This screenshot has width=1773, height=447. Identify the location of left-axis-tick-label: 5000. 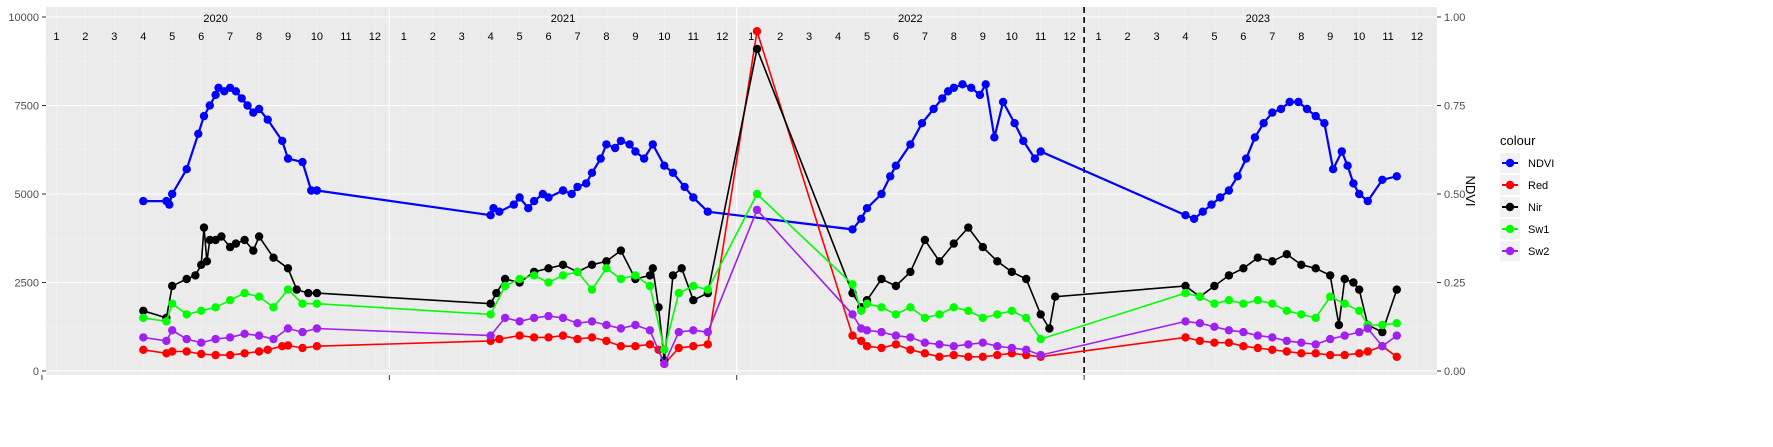
(27, 195).